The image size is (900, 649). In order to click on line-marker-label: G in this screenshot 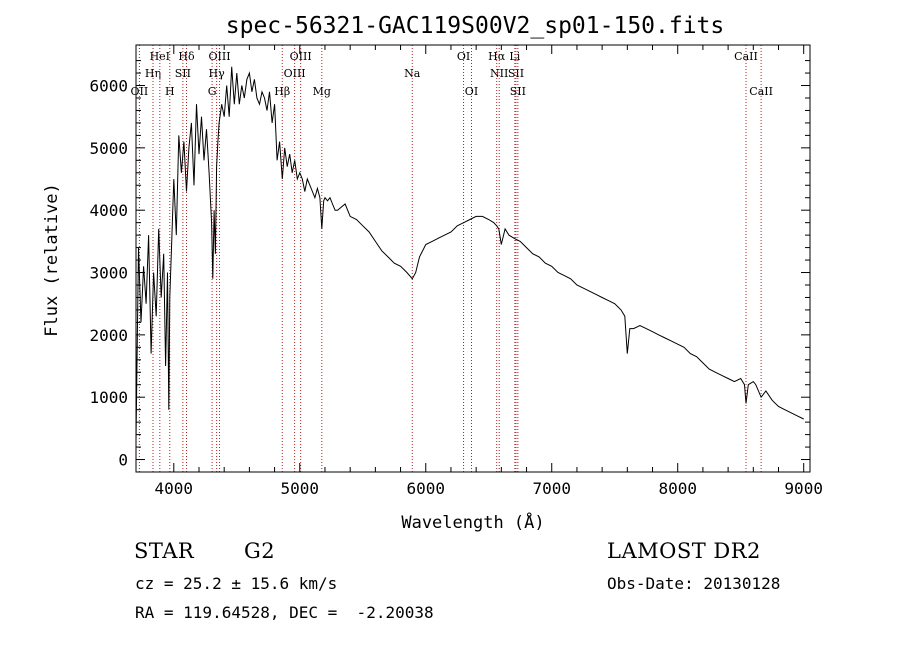, I will do `click(212, 91)`.